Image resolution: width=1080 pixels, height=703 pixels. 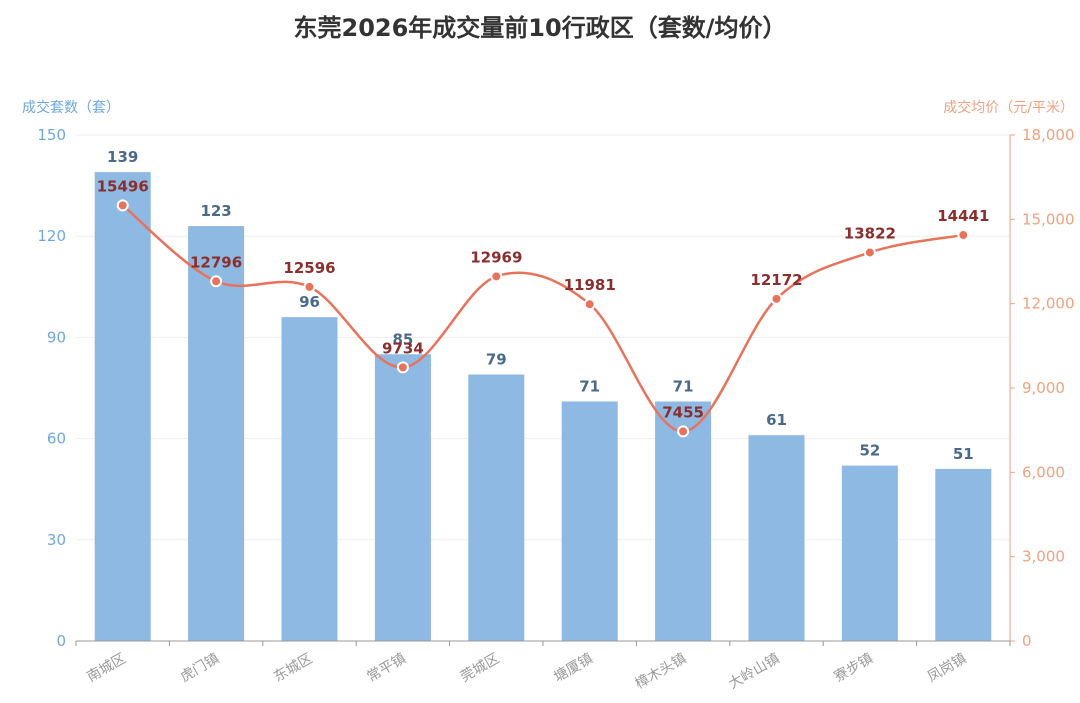 What do you see at coordinates (123, 186) in the screenshot?
I see `price-value-label: 15496` at bounding box center [123, 186].